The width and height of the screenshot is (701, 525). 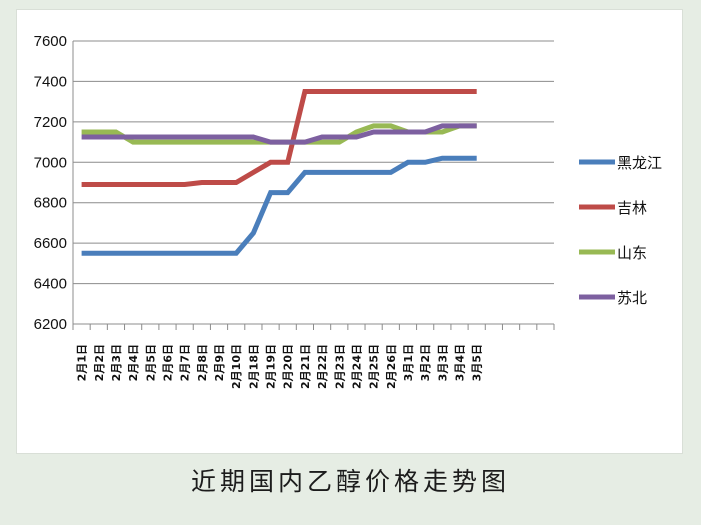 What do you see at coordinates (288, 366) in the screenshot?
I see `x-tick-label: 2月20日` at bounding box center [288, 366].